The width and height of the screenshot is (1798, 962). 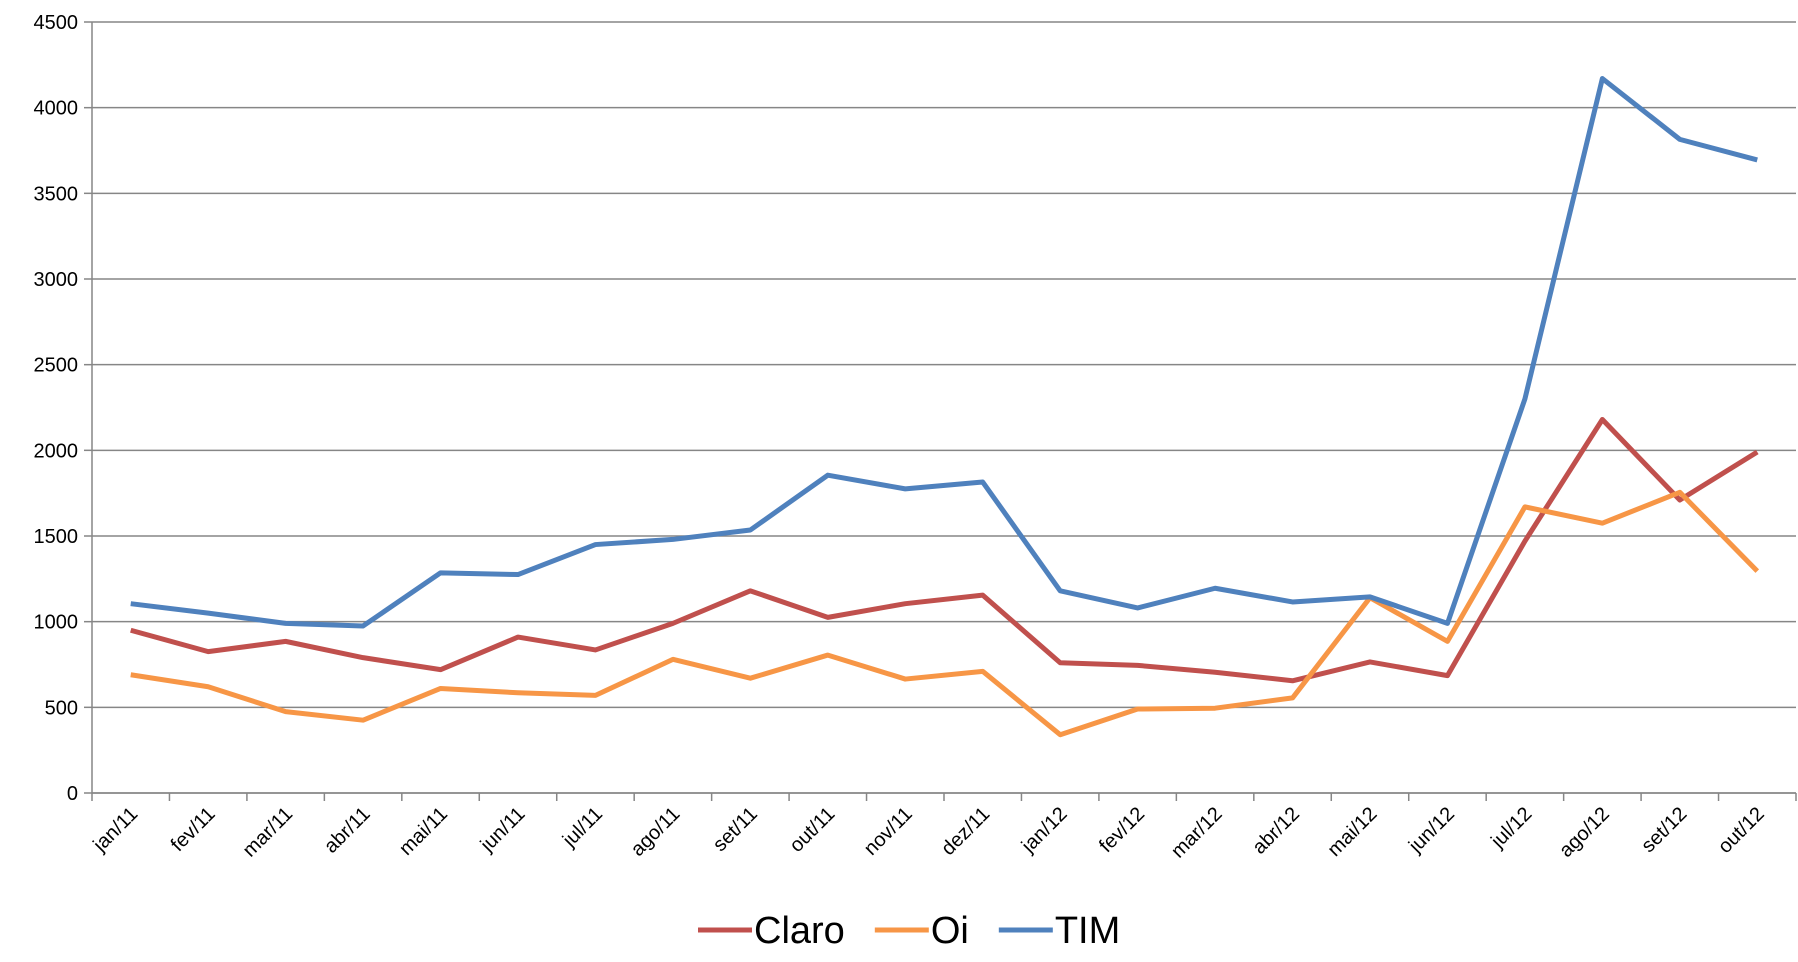 What do you see at coordinates (1511, 828) in the screenshot?
I see `x-tick-label: jul/12` at bounding box center [1511, 828].